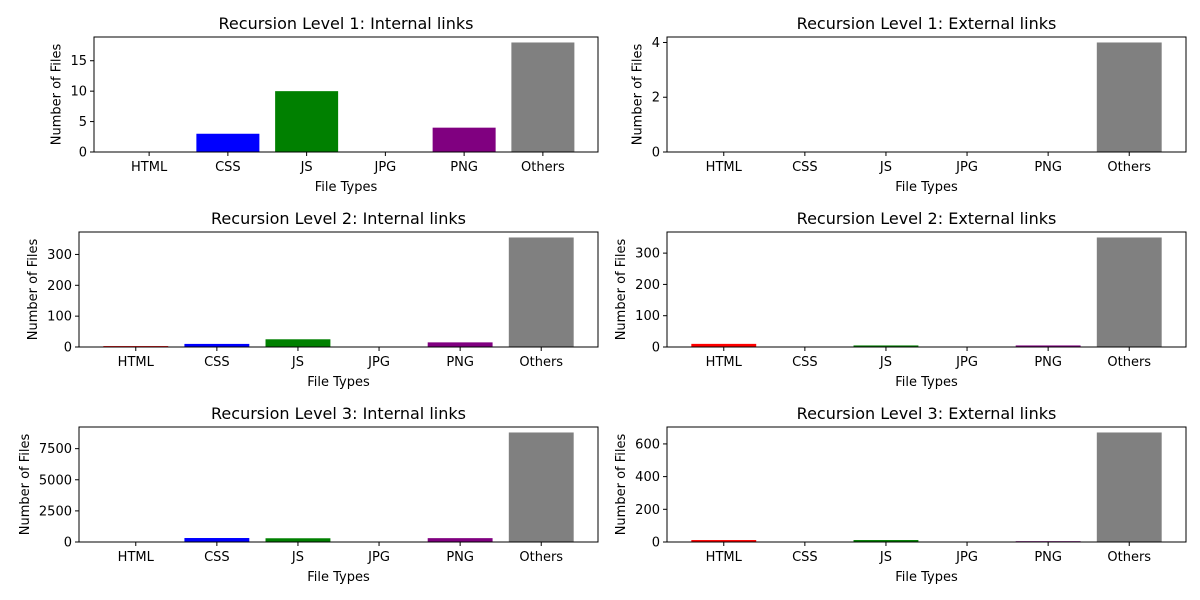  I want to click on y-tick-label: 2, so click(656, 98).